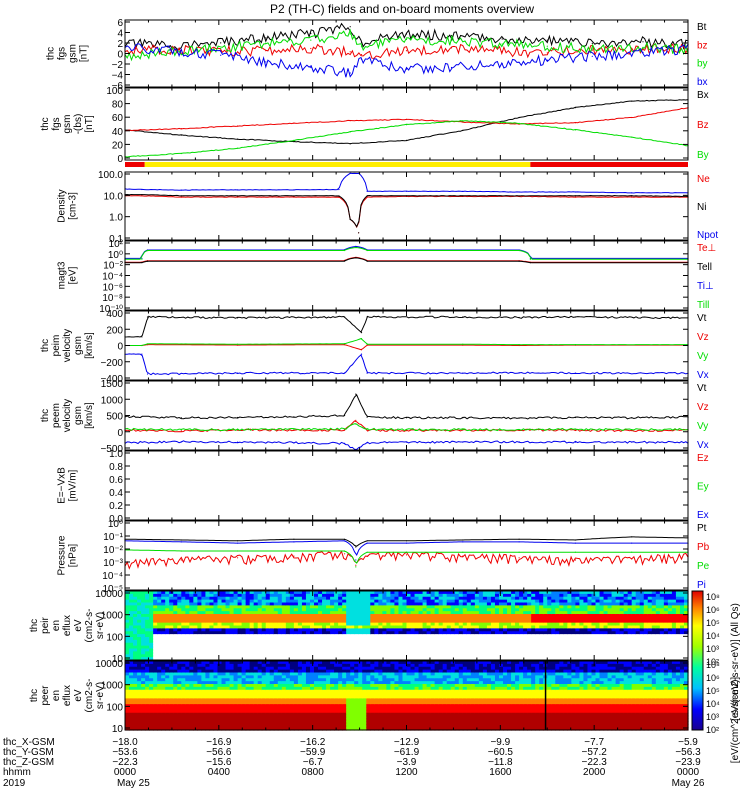 The width and height of the screenshot is (750, 800). What do you see at coordinates (62, 205) in the screenshot?
I see `y-axis-label-line: Density` at bounding box center [62, 205].